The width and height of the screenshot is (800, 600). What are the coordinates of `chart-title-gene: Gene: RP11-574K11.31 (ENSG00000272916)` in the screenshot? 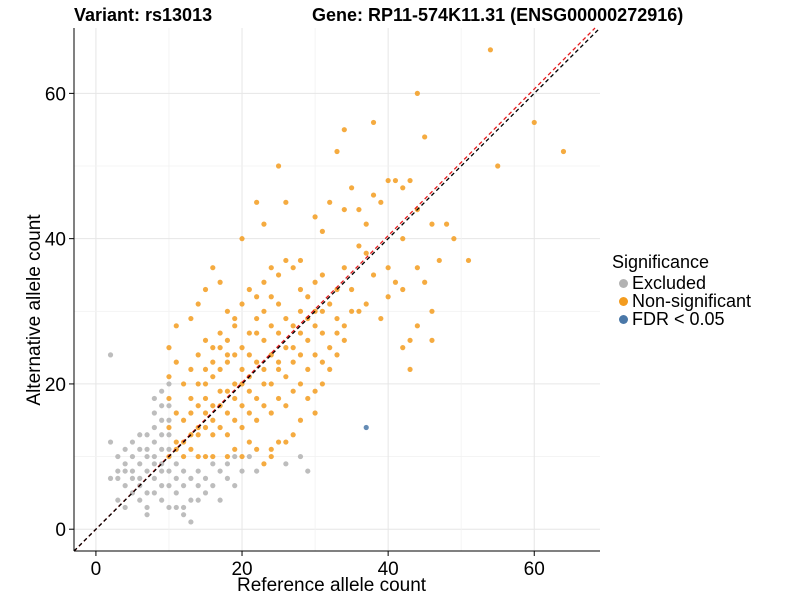 It's located at (498, 15).